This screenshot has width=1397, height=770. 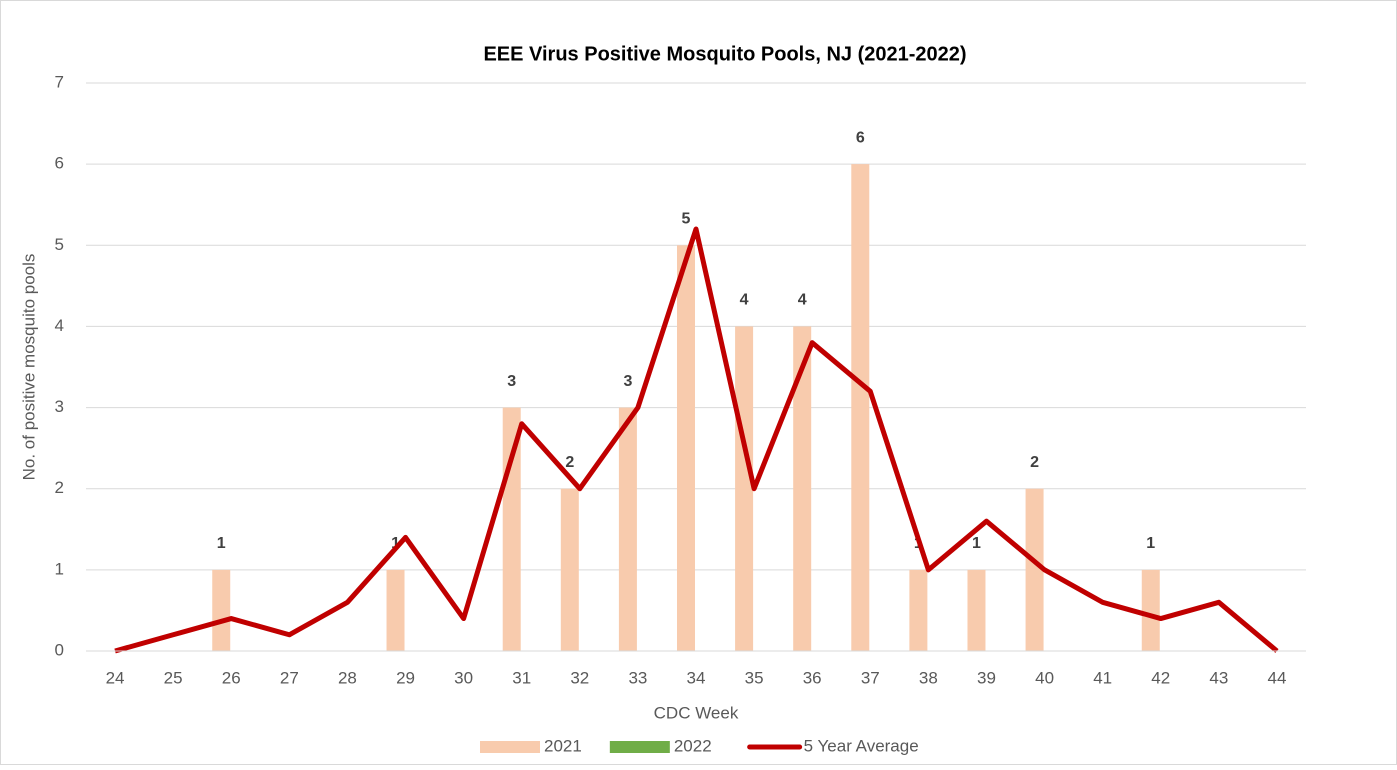 I want to click on y-tick-label: 7, so click(x=59, y=81).